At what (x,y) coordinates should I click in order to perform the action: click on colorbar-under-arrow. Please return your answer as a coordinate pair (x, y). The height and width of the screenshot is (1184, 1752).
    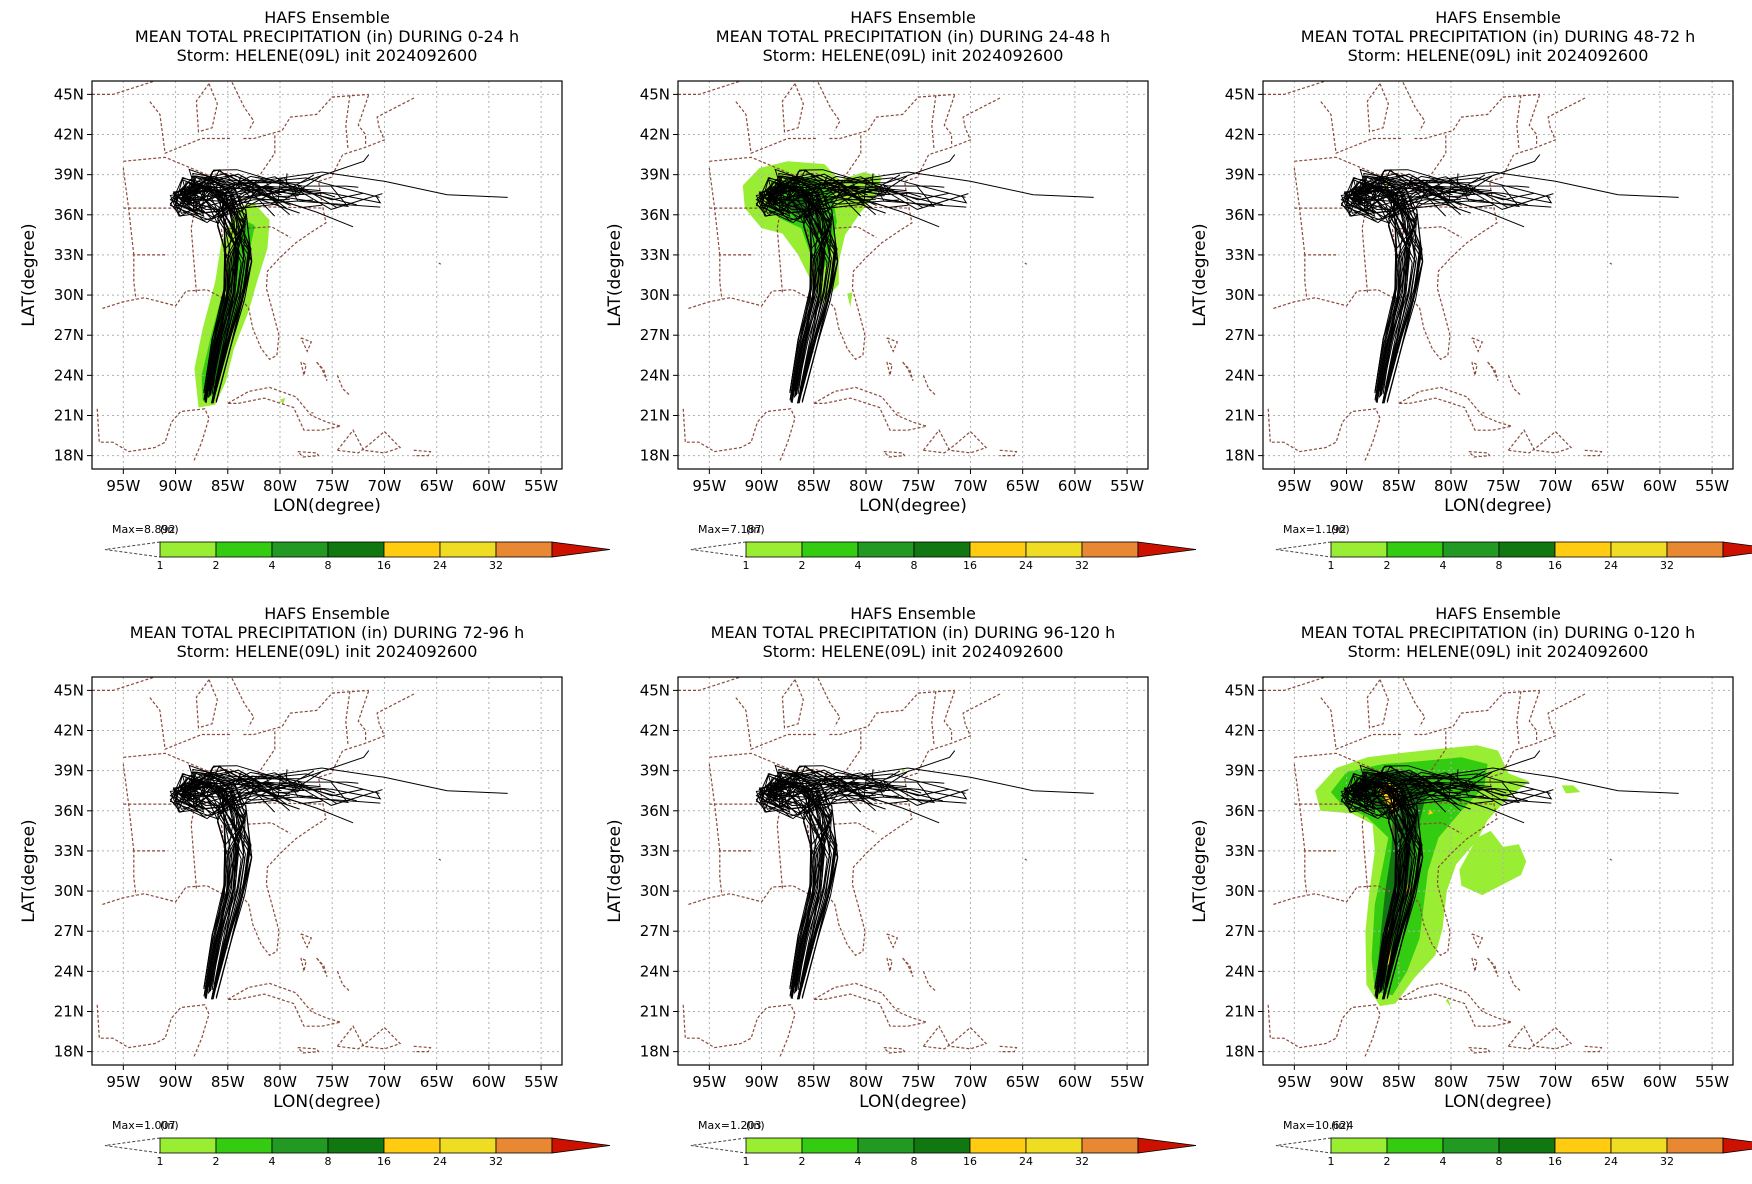
    Looking at the image, I should click on (718, 549).